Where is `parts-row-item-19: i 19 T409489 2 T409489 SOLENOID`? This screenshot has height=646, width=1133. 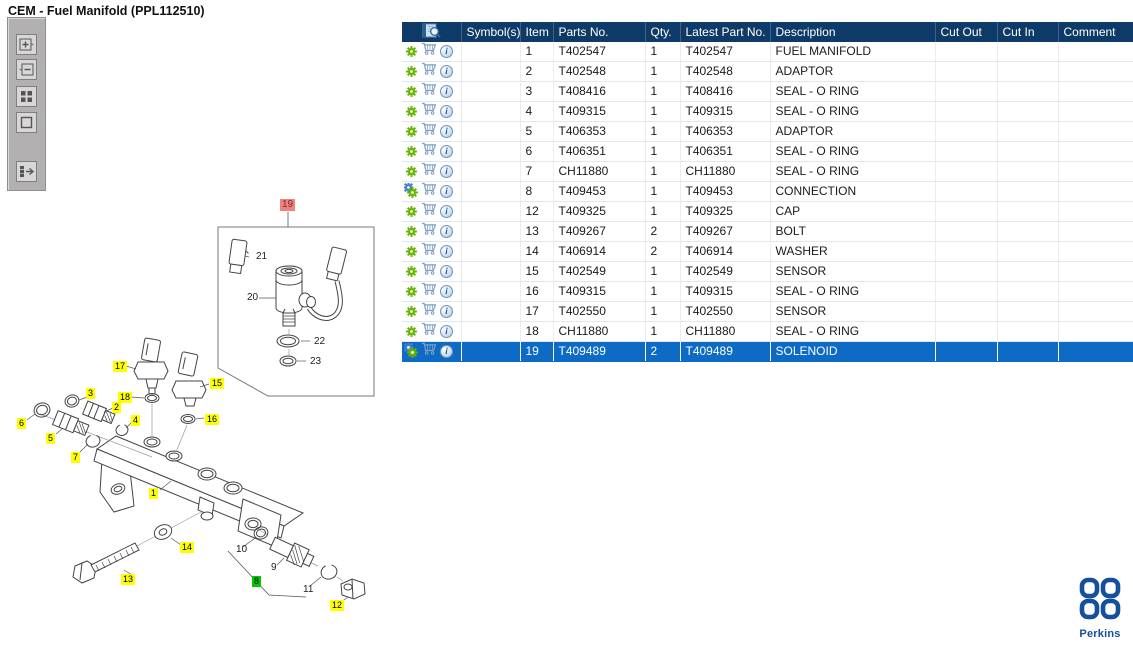 parts-row-item-19: i 19 T409489 2 T409489 SOLENOID is located at coordinates (767, 351).